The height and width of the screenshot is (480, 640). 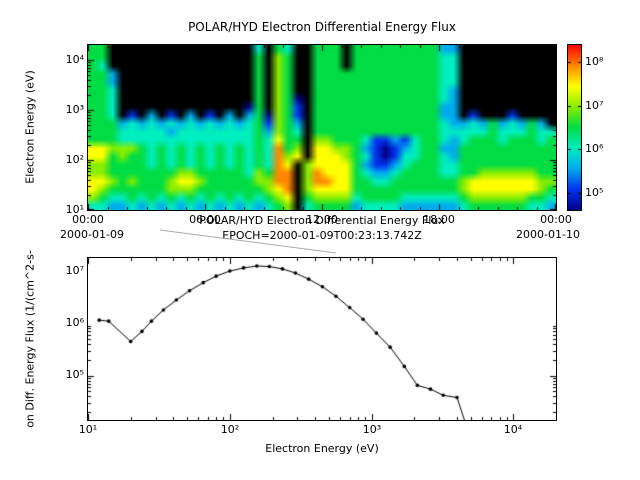 I want to click on spectrum-xtick-1e4: 10⁴, so click(x=513, y=429).